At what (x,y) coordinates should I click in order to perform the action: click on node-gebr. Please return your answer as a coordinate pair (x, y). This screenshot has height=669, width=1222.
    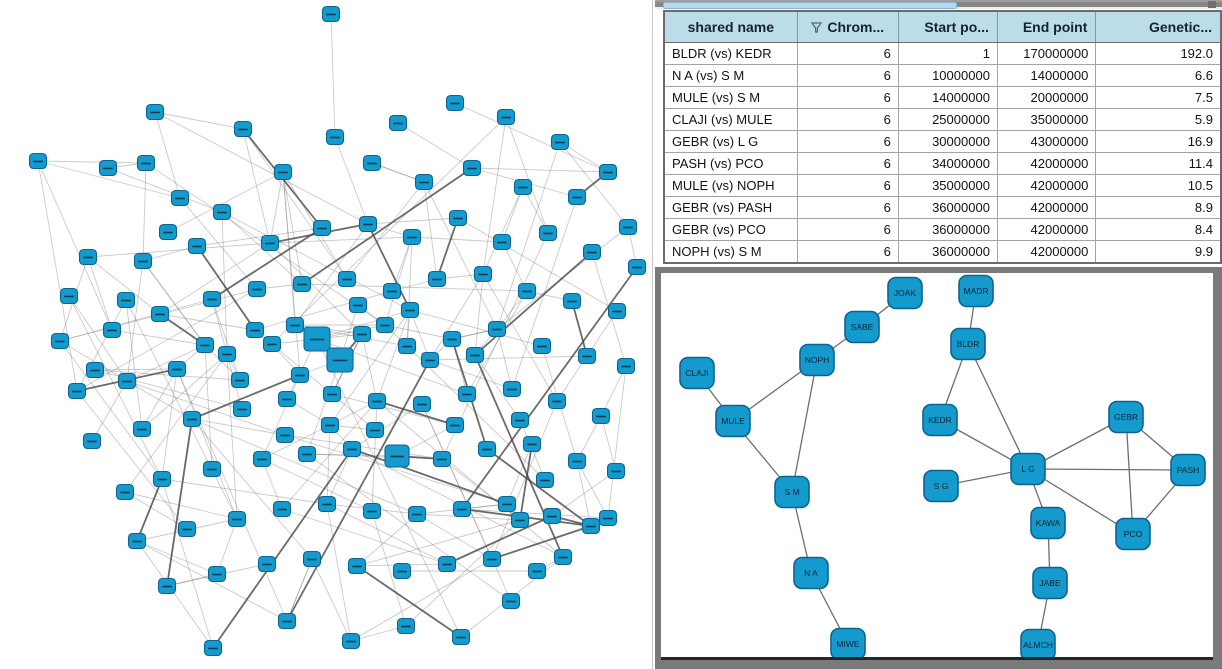
    Looking at the image, I should click on (1126, 417).